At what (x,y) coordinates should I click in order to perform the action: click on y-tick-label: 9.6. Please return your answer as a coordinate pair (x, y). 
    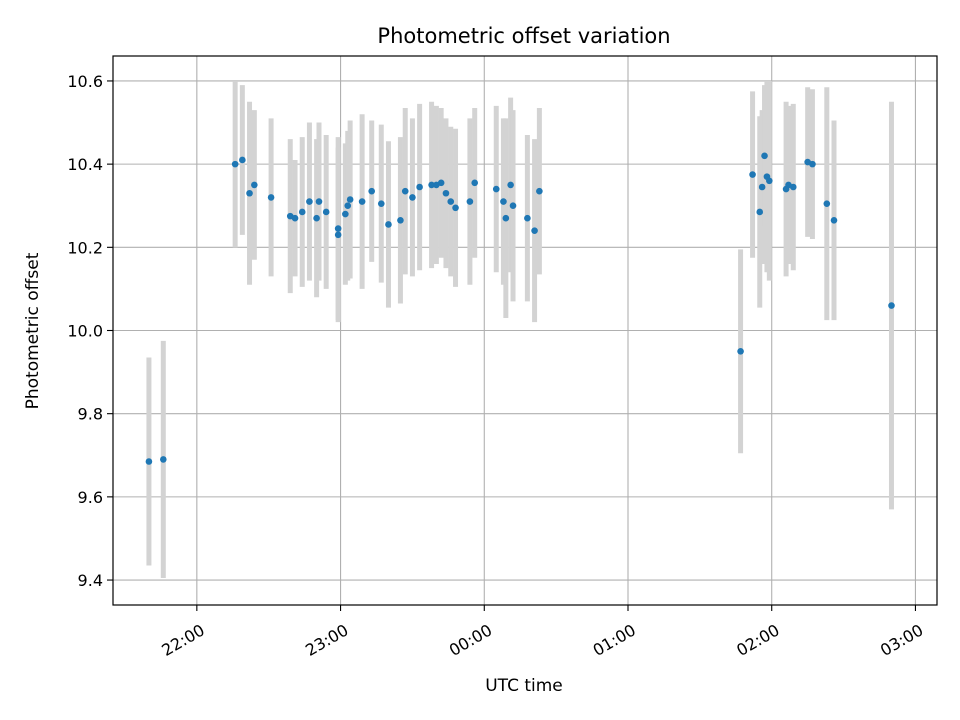
    Looking at the image, I should click on (90, 497).